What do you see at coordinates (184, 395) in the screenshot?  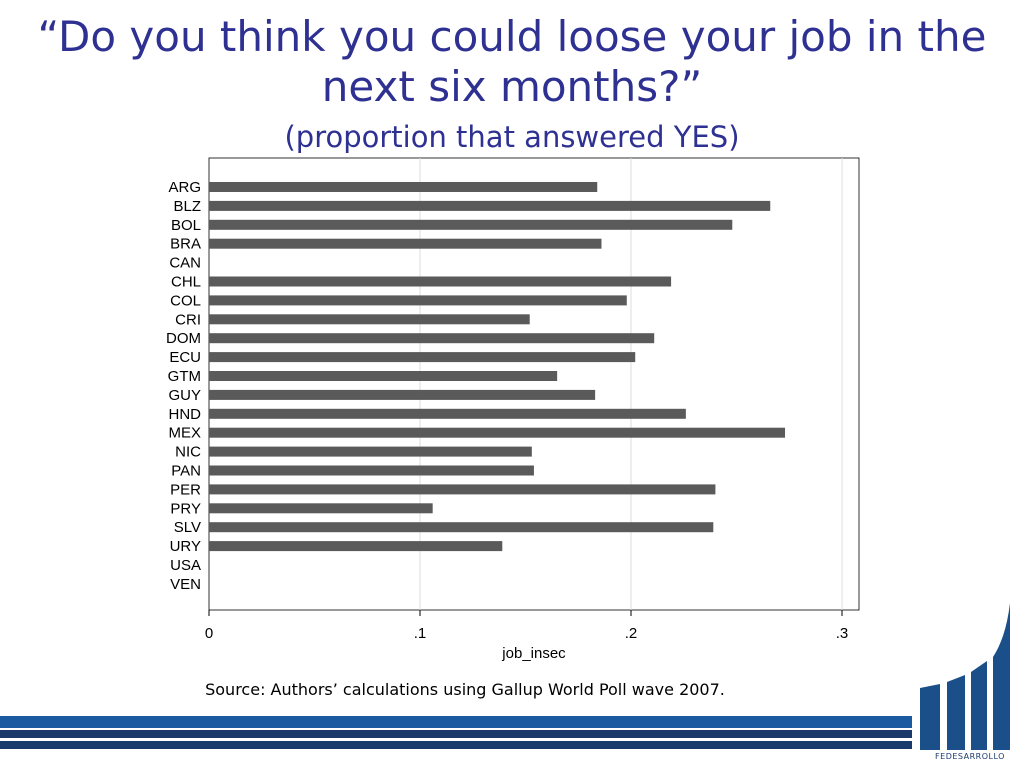 I see `category-label: GUY` at bounding box center [184, 395].